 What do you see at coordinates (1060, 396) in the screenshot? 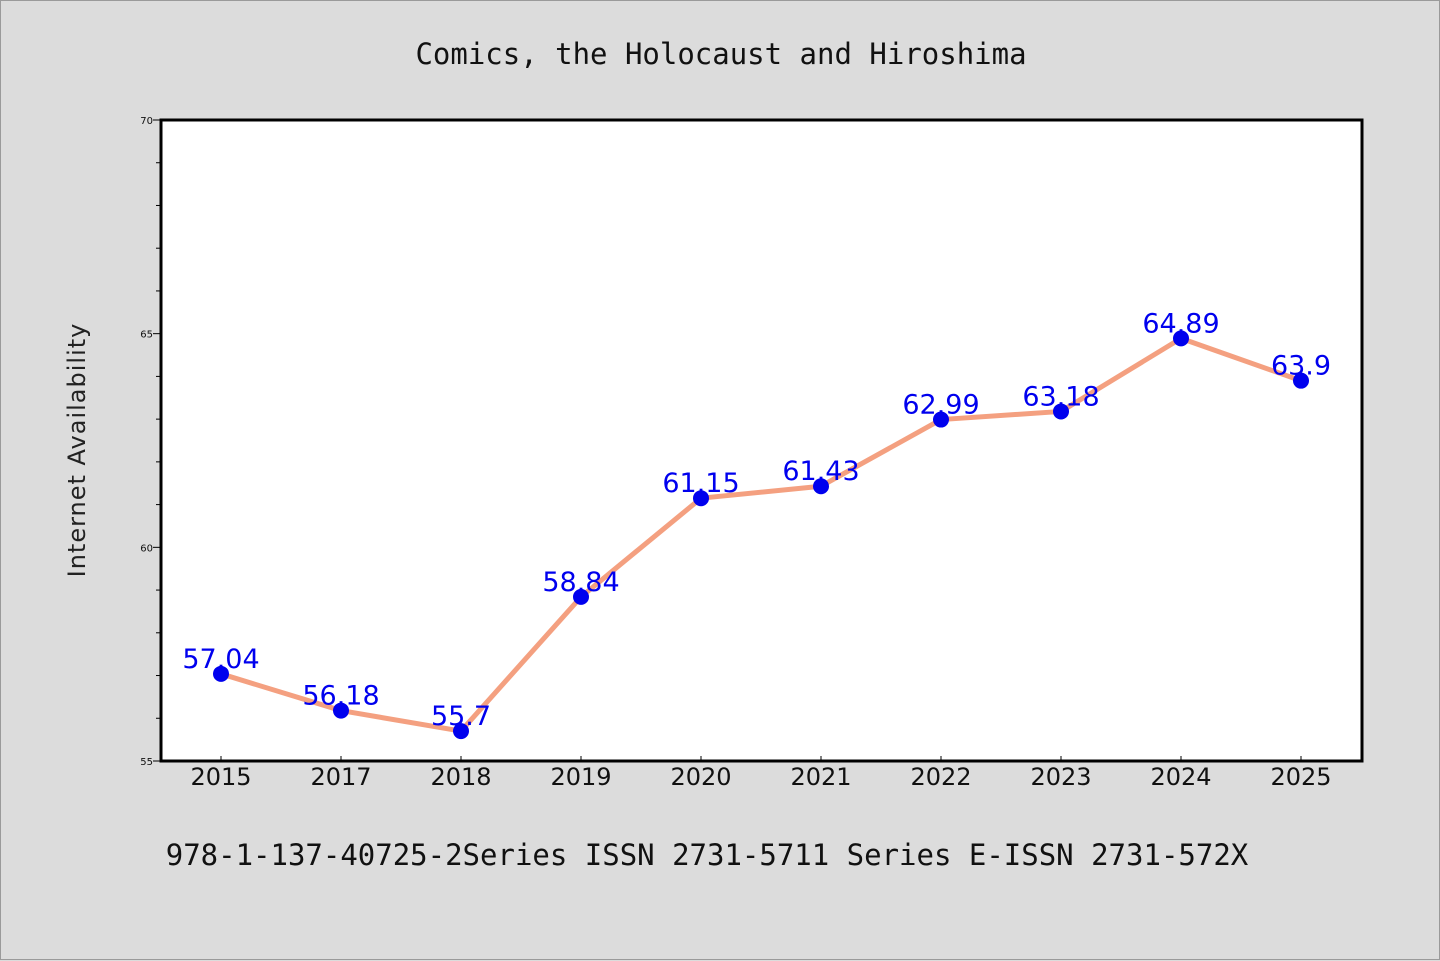
I see `data-label: 63.18` at bounding box center [1060, 396].